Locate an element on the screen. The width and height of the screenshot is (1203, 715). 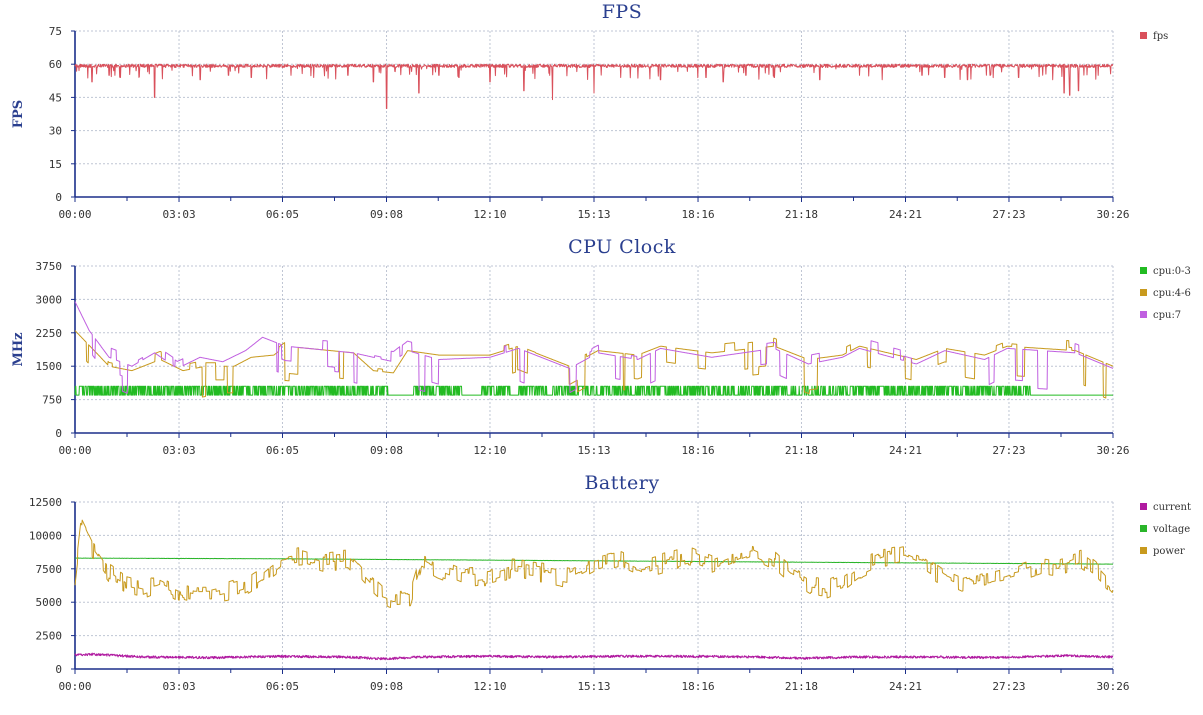
series-line-current is located at coordinates (594, 656).